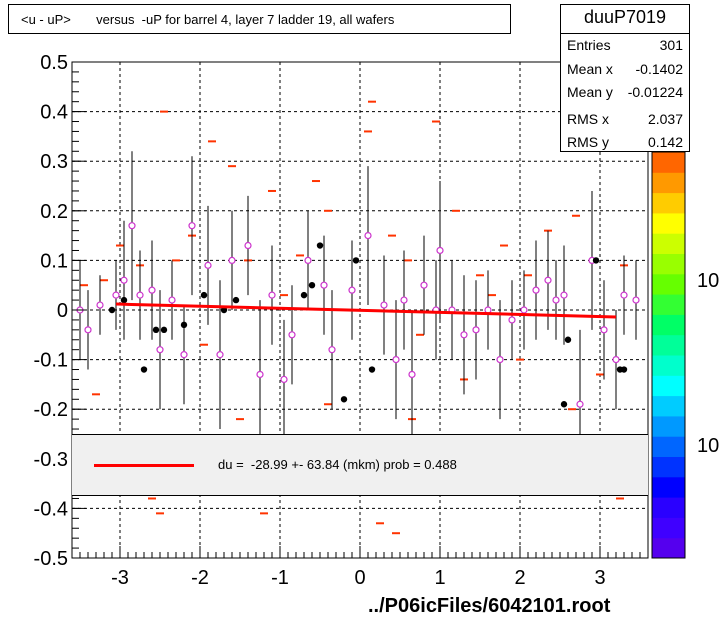  What do you see at coordinates (120, 578) in the screenshot?
I see `x-tick-label: -3` at bounding box center [120, 578].